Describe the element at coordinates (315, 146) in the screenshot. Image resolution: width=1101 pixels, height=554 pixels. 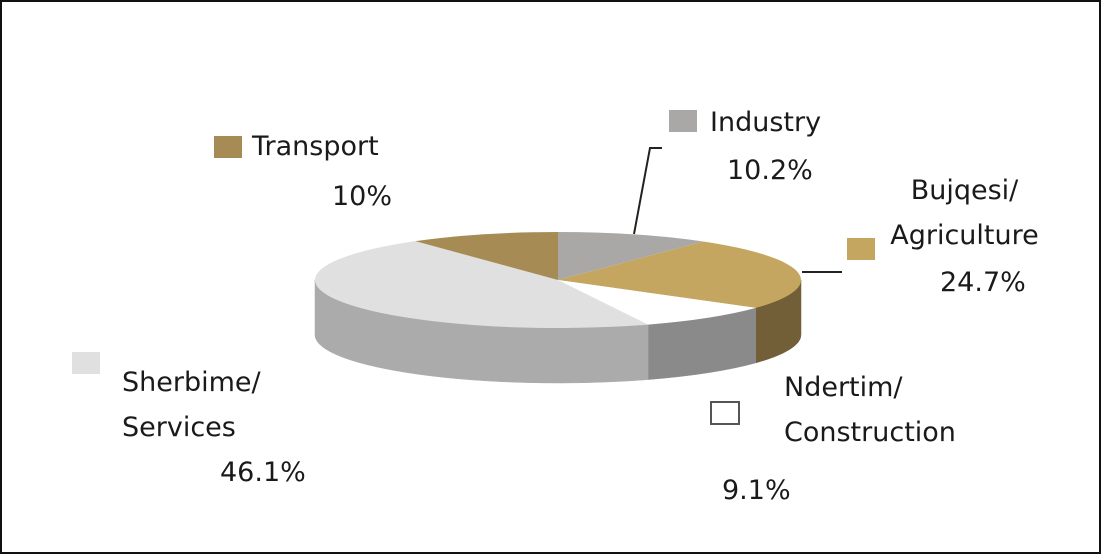
I see `category-label: Transport` at that location.